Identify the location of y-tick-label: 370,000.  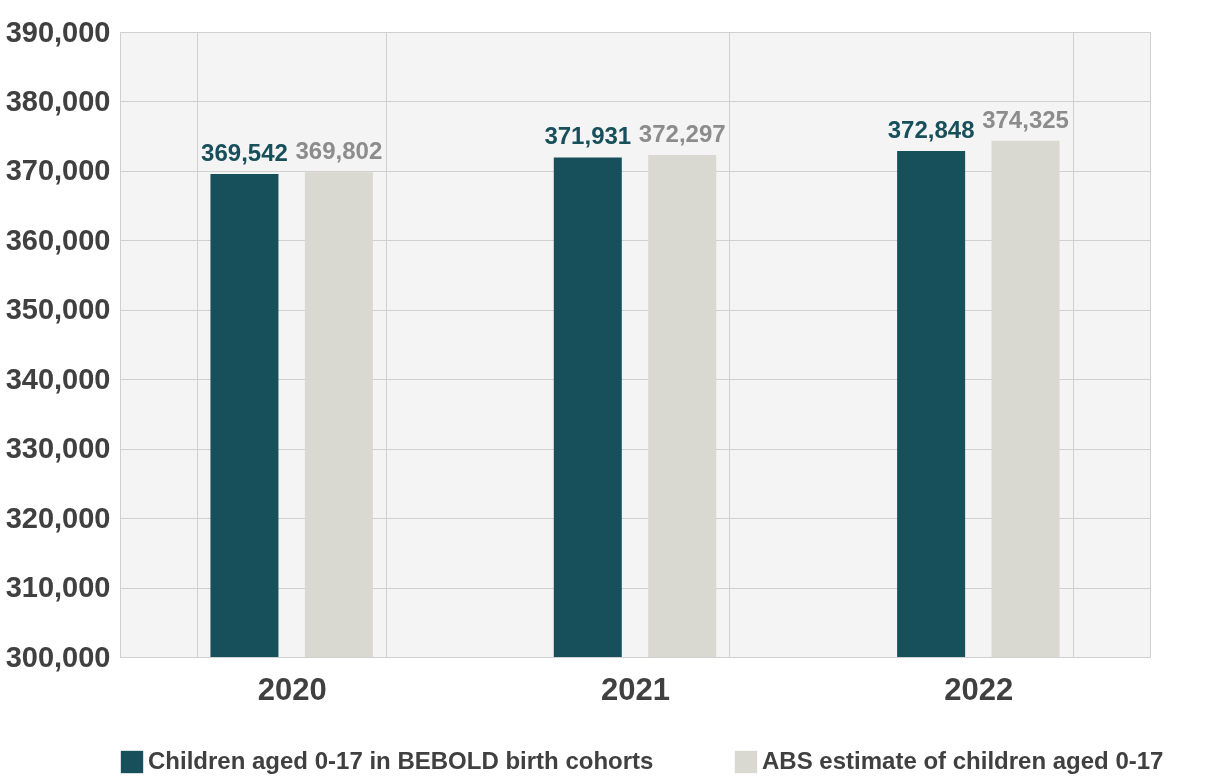
(58, 170).